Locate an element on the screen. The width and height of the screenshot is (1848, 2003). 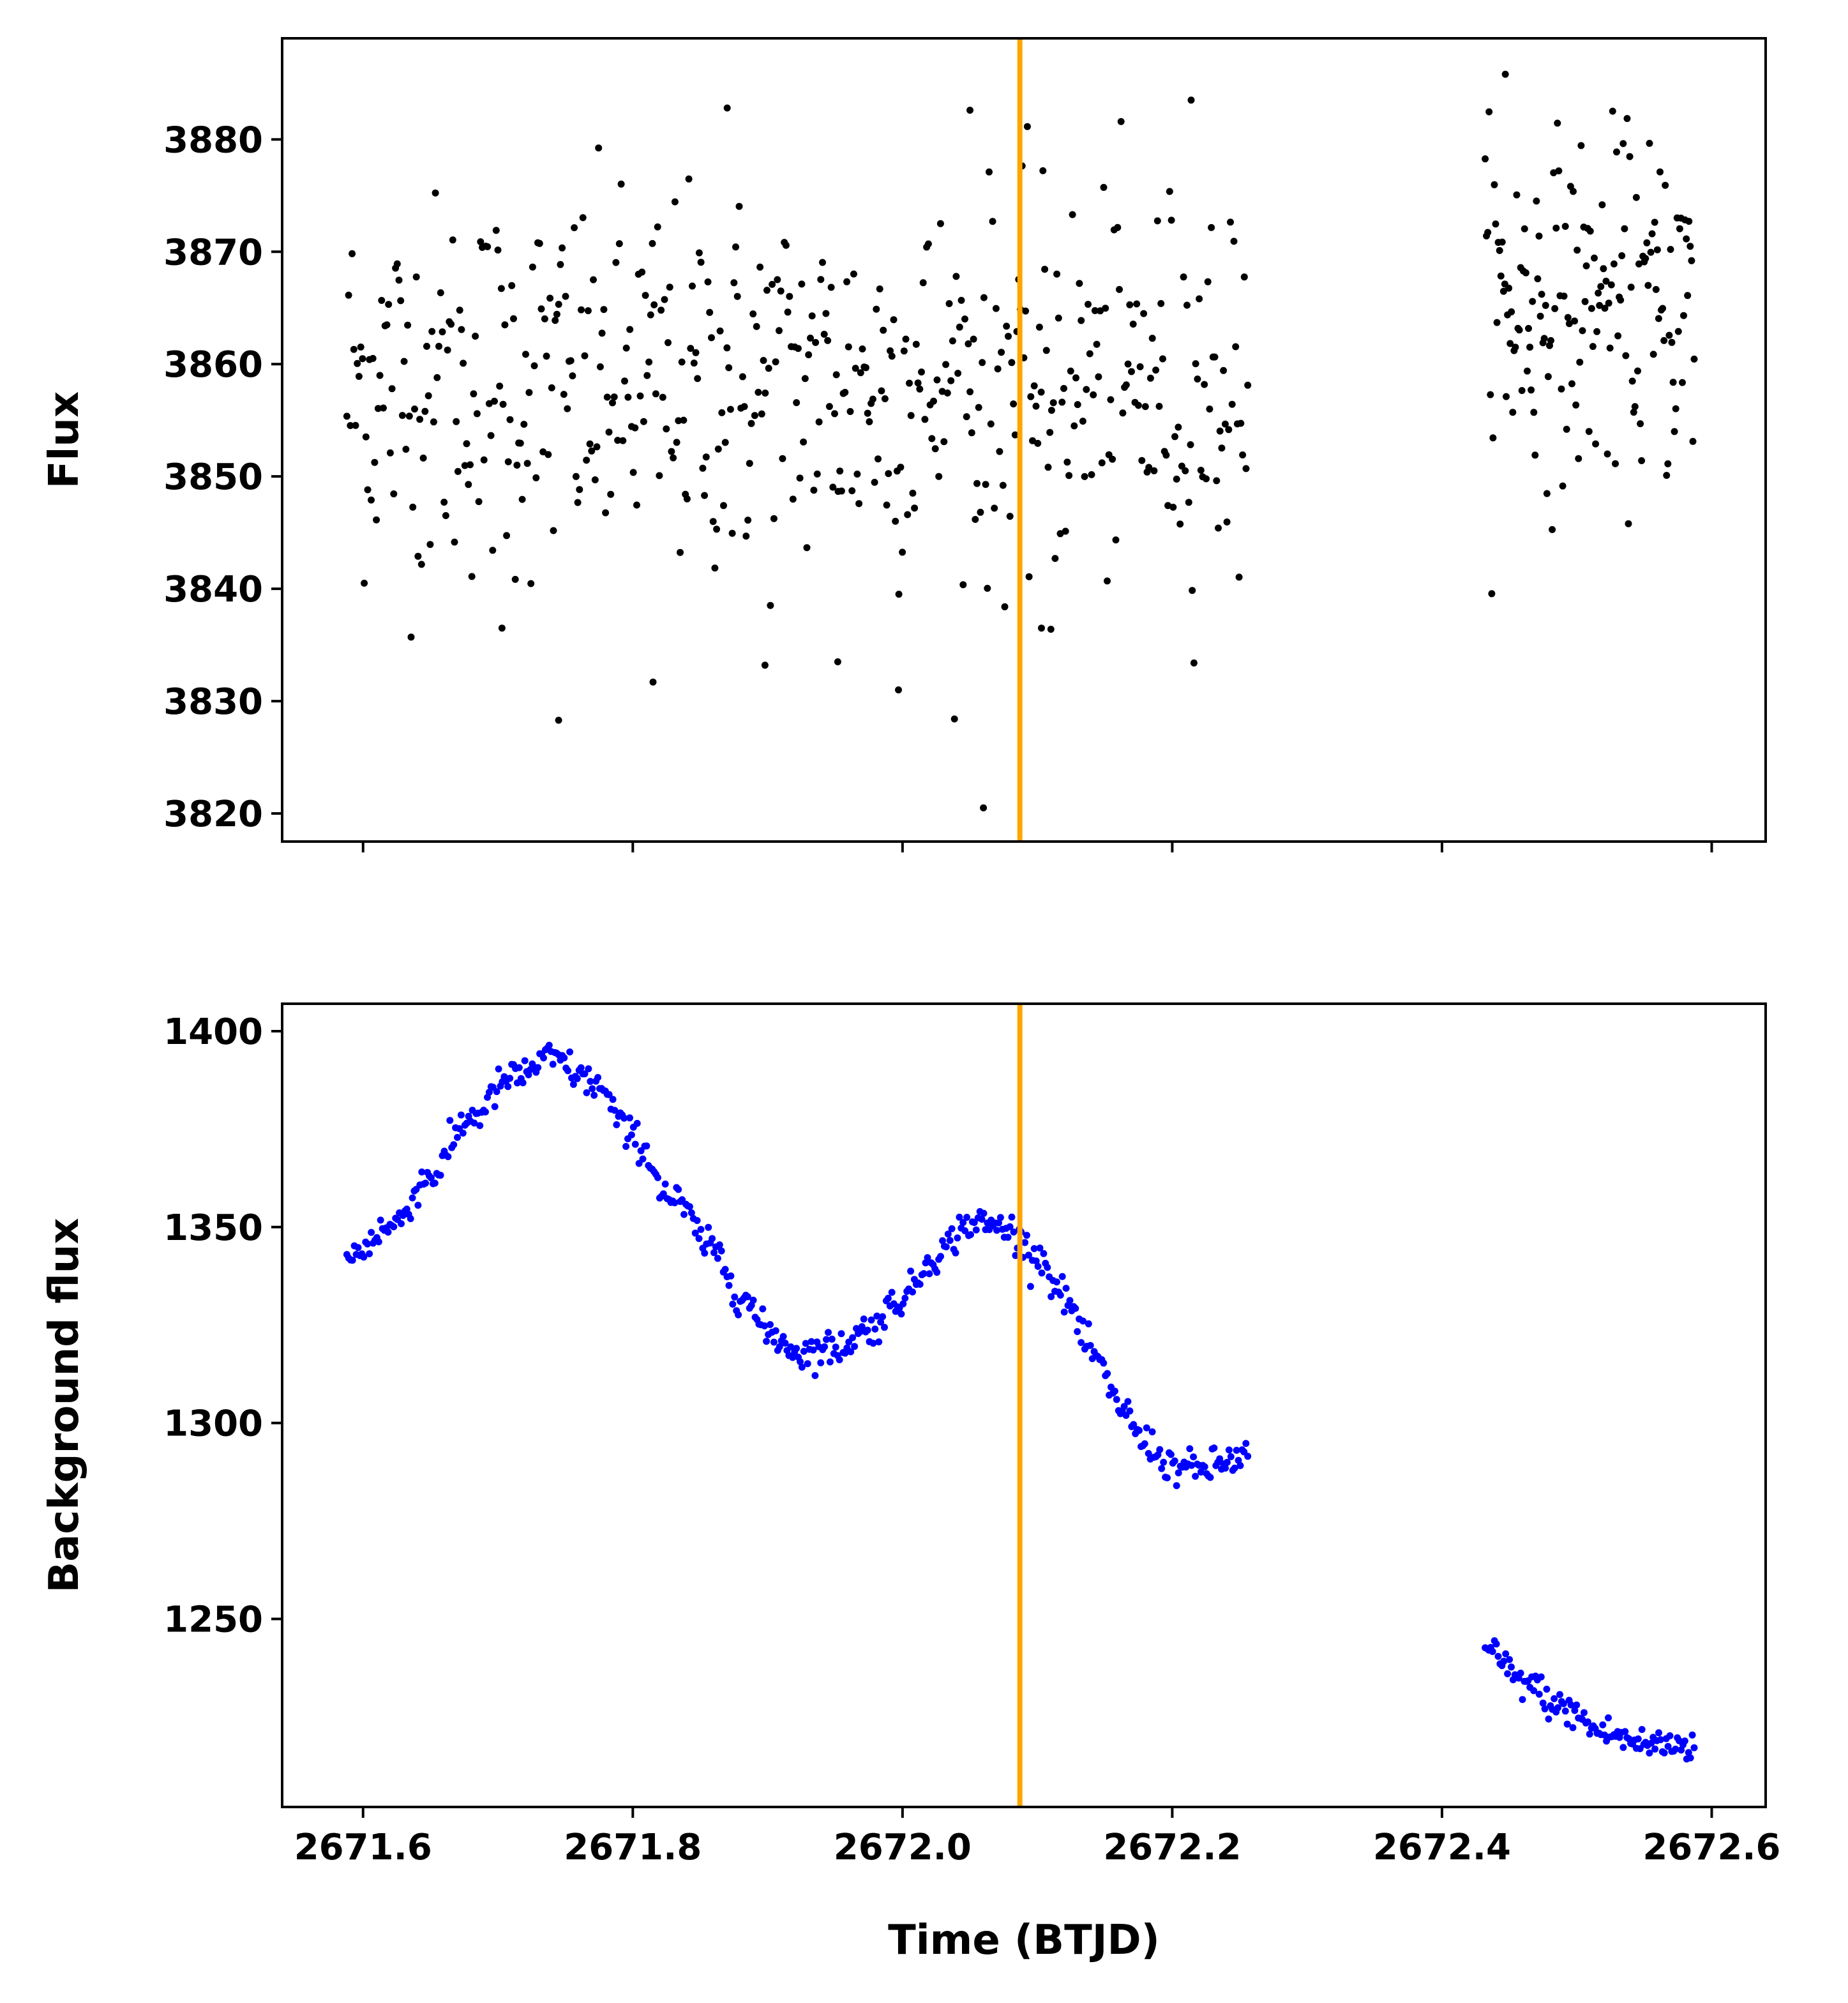
y-tick-label: 3860 is located at coordinates (213, 365).